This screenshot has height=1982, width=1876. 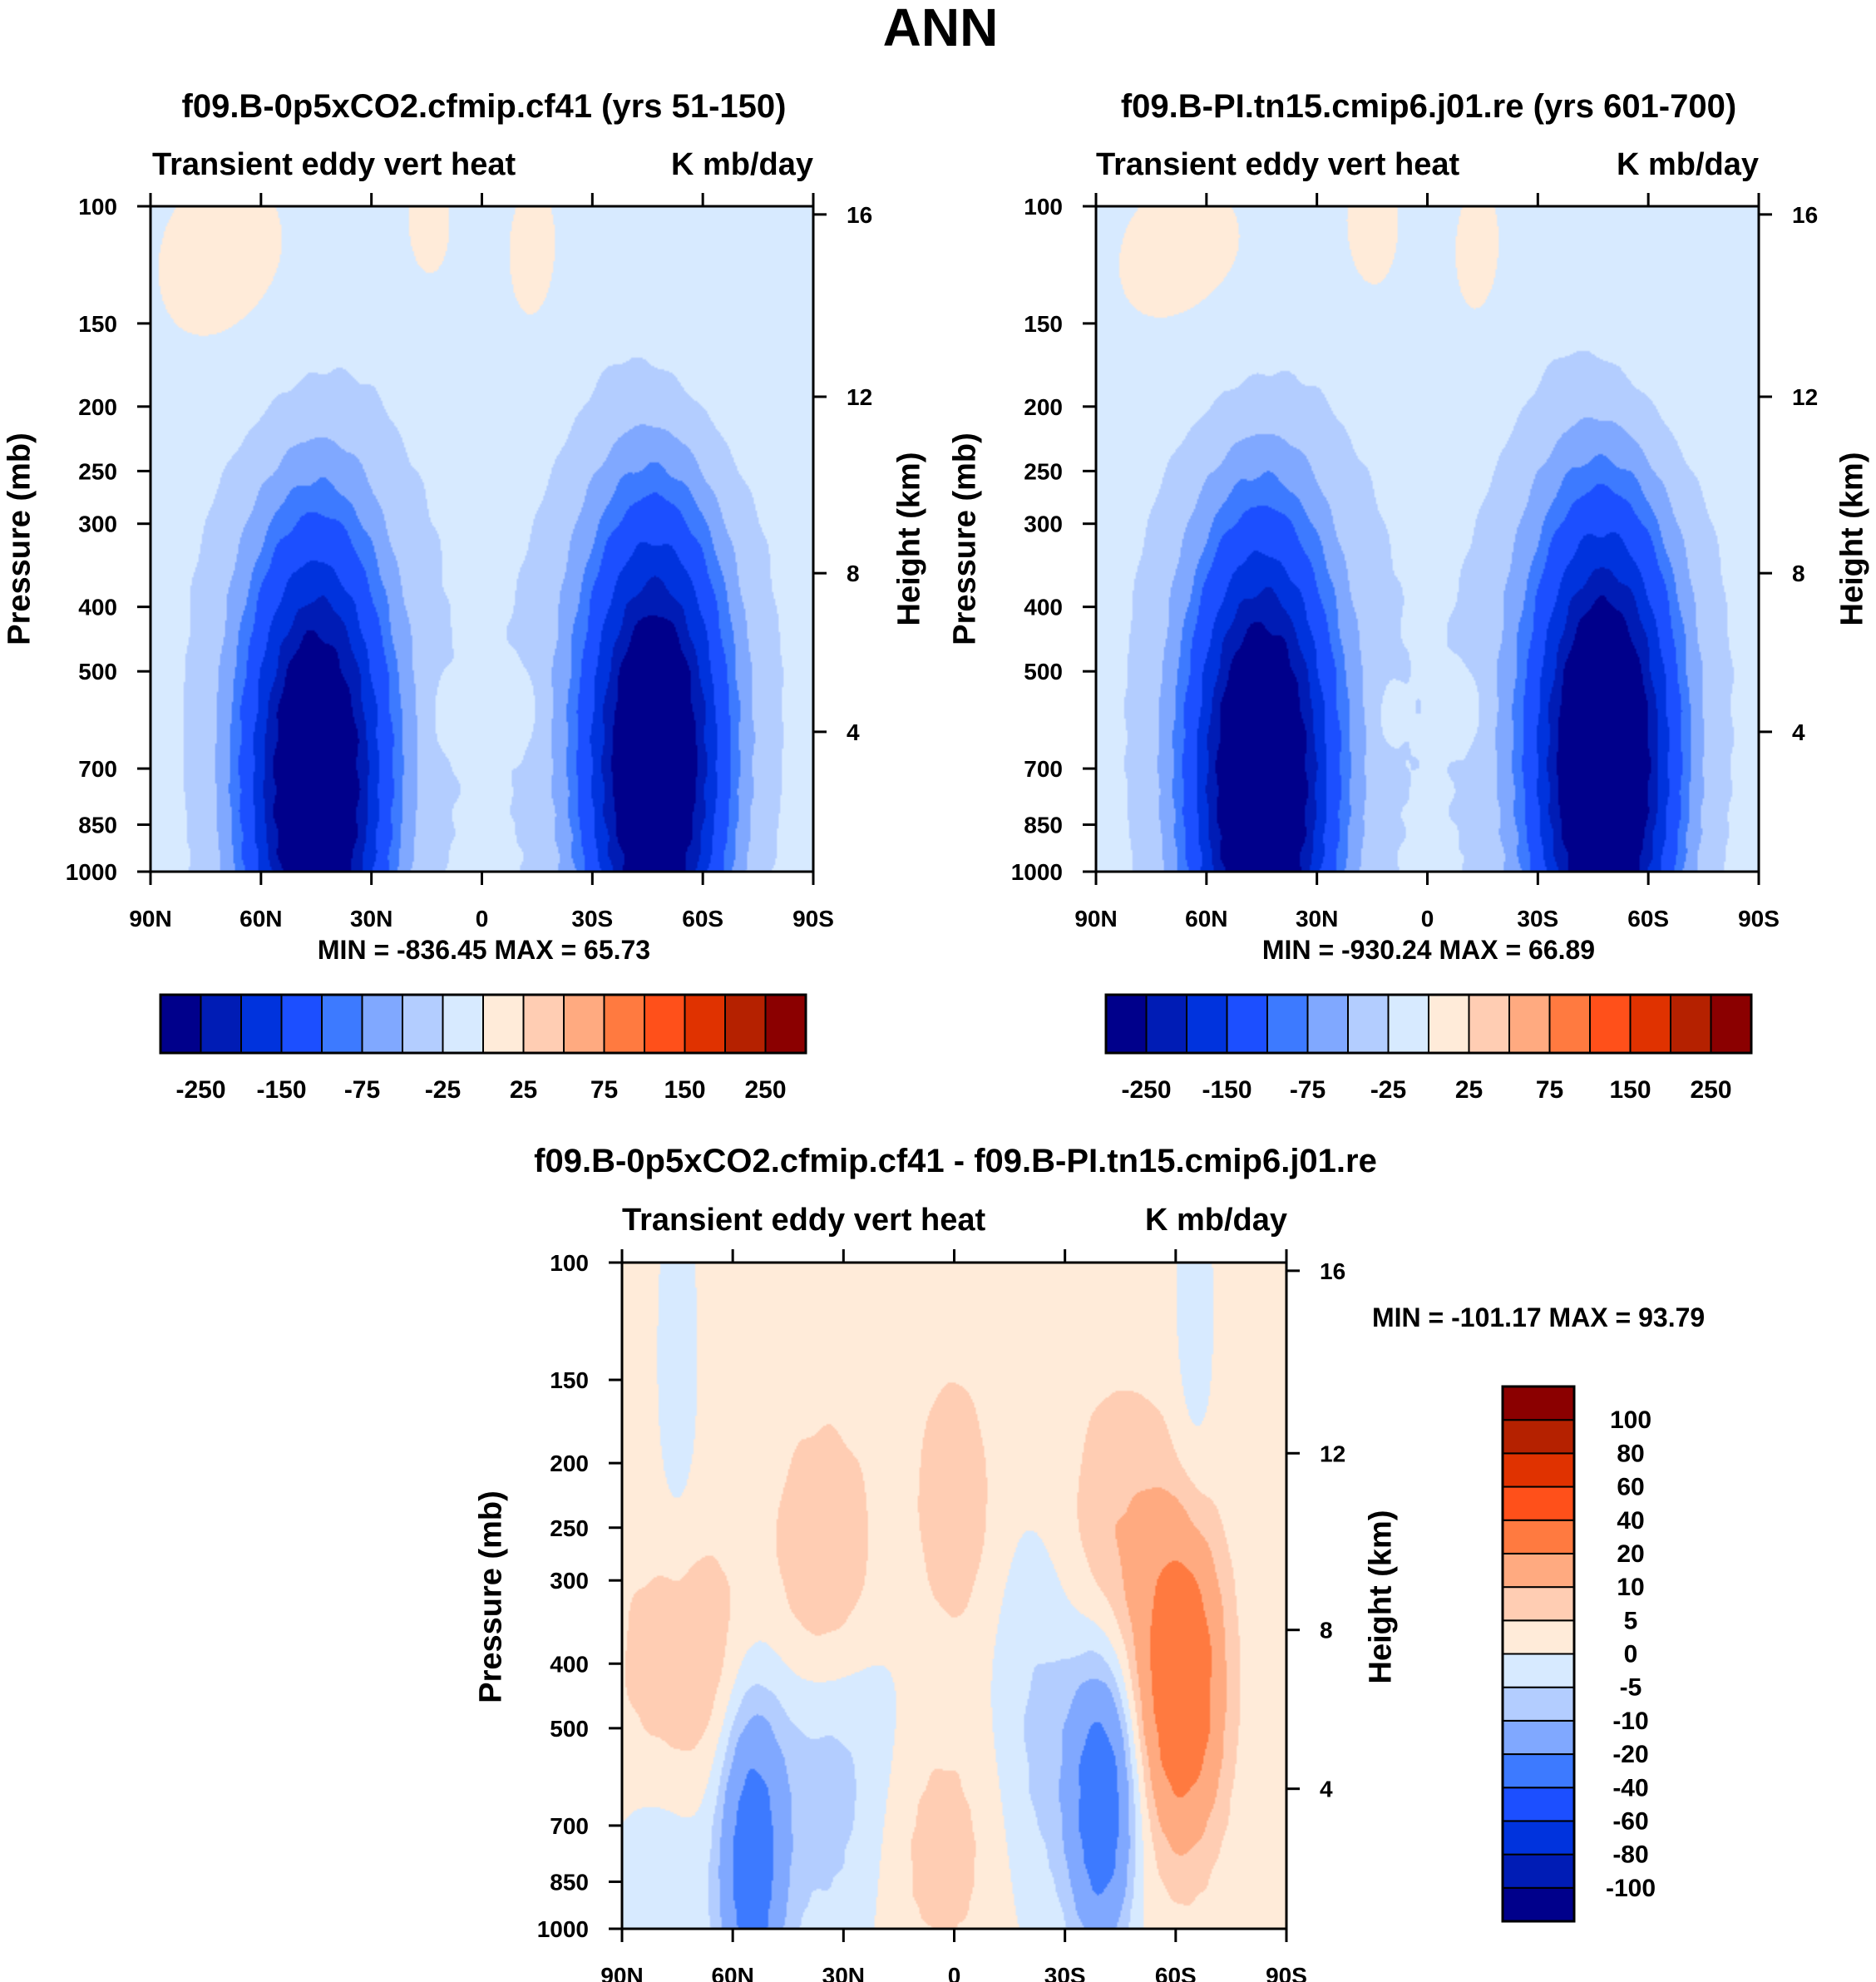 What do you see at coordinates (1469, 1090) in the screenshot?
I see `colorbar-label: 25` at bounding box center [1469, 1090].